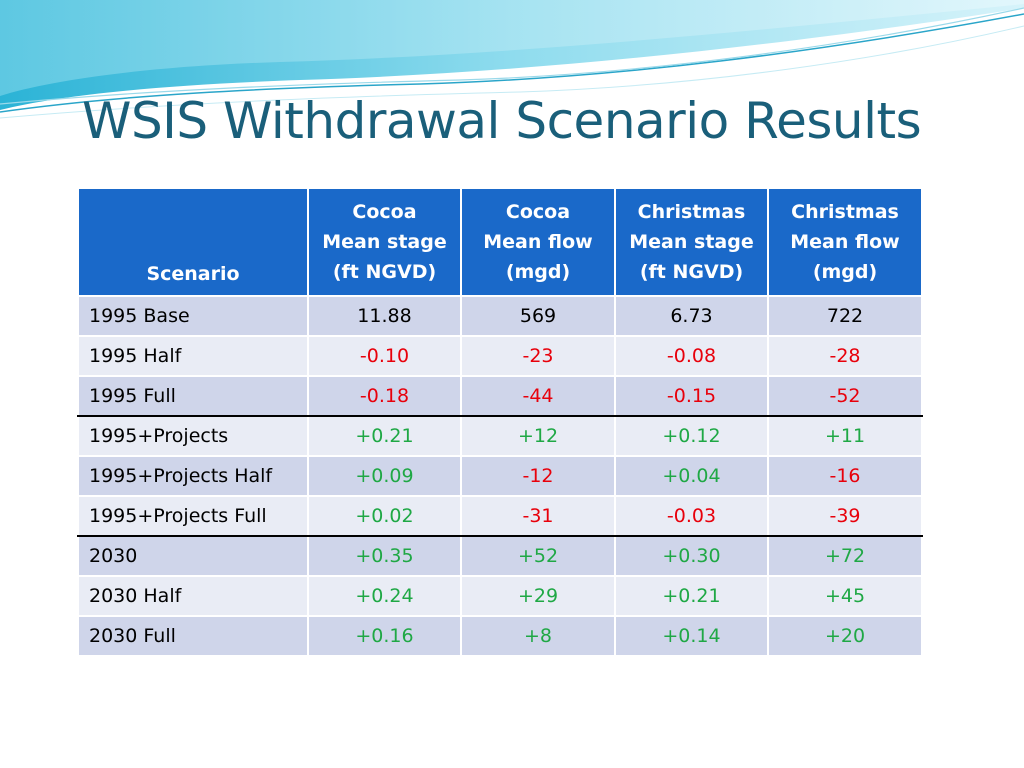  Describe the element at coordinates (384, 316) in the screenshot. I see `value-cell: 11.88` at that location.